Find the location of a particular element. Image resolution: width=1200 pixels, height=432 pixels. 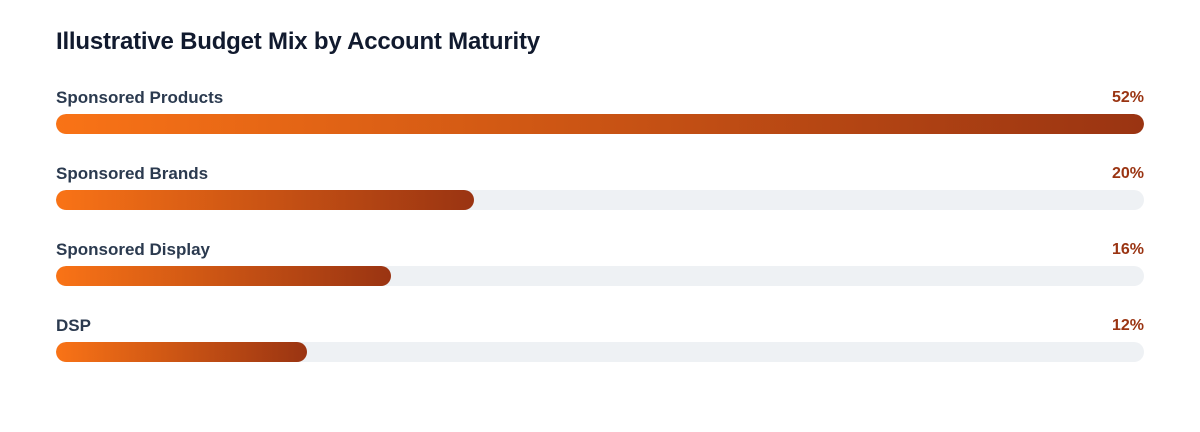

bar-row-header: Sponsored Products 52% is located at coordinates (600, 98).